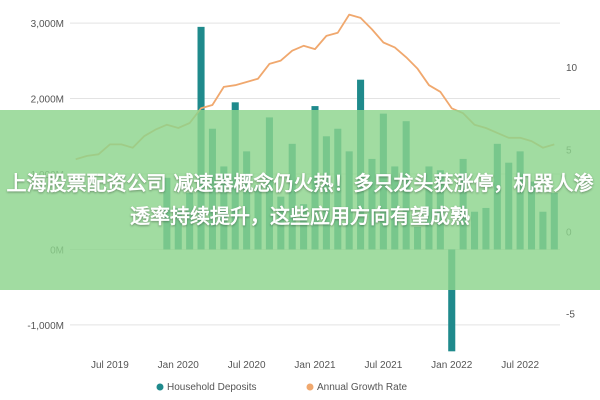  I want to click on y-left-tick-label: -1,000M, so click(45, 326).